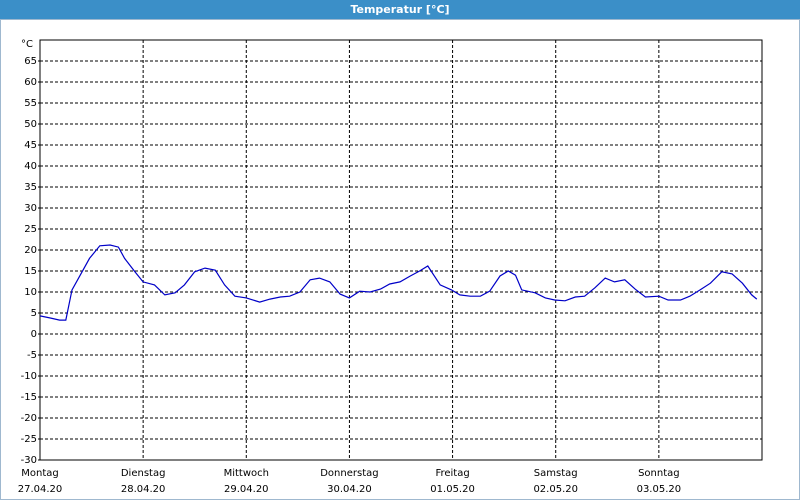 This screenshot has width=800, height=500. What do you see at coordinates (30, 166) in the screenshot?
I see `y-tick-label: 40` at bounding box center [30, 166].